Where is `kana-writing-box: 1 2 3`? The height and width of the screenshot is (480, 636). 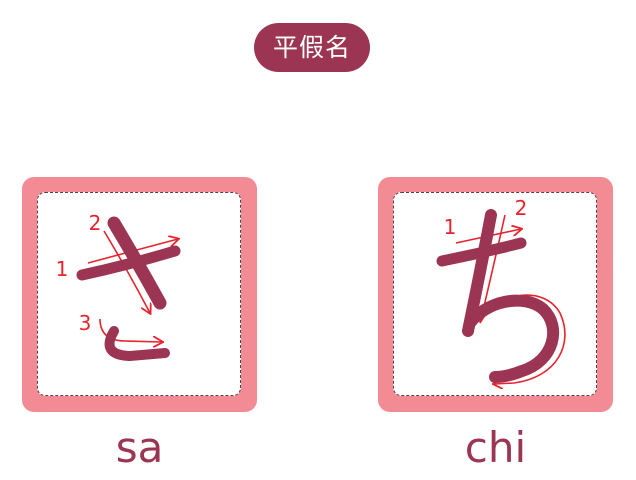 kana-writing-box: 1 2 3 is located at coordinates (139, 294).